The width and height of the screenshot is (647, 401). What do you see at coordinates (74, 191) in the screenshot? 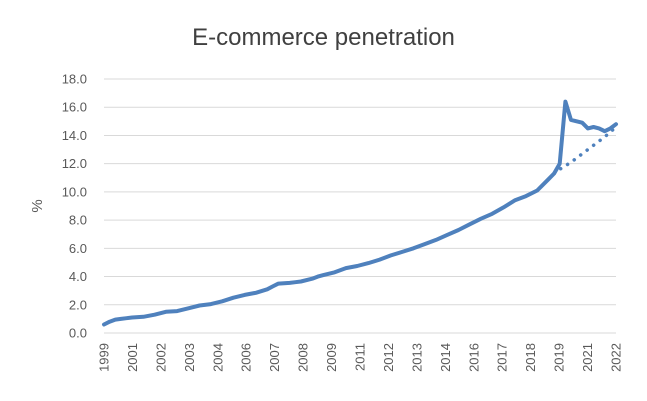
I see `y-tick-label: 10.0` at bounding box center [74, 191].